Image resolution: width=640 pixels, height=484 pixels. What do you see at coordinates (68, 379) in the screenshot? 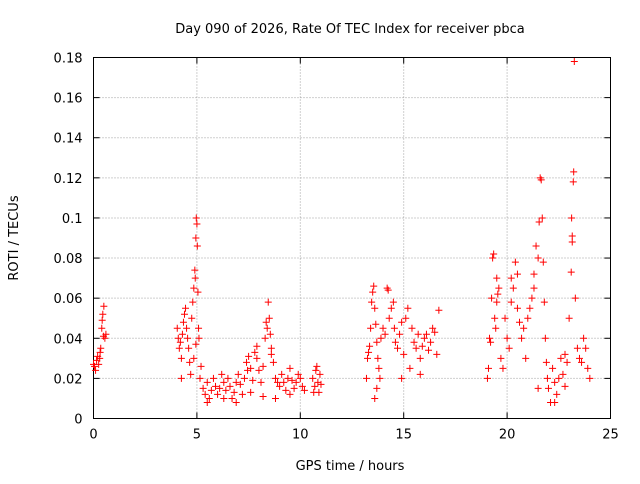
I see `y-tick-label: 0.02` at bounding box center [68, 379].